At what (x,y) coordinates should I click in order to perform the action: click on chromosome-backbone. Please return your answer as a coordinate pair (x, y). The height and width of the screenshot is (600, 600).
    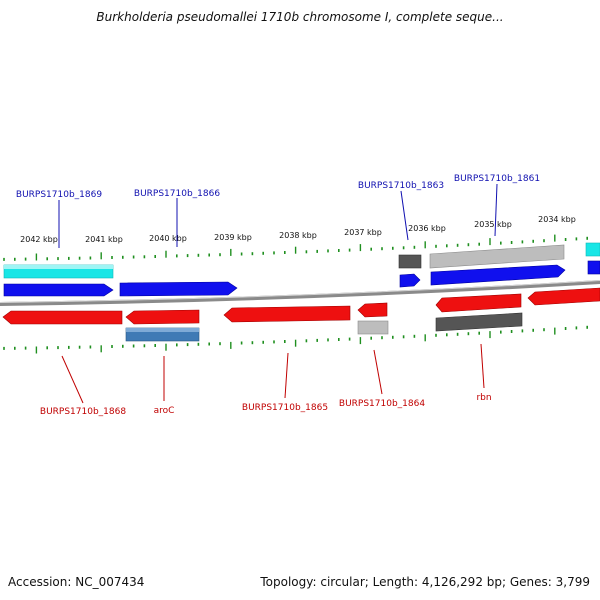
    Looking at the image, I should click on (300, 293).